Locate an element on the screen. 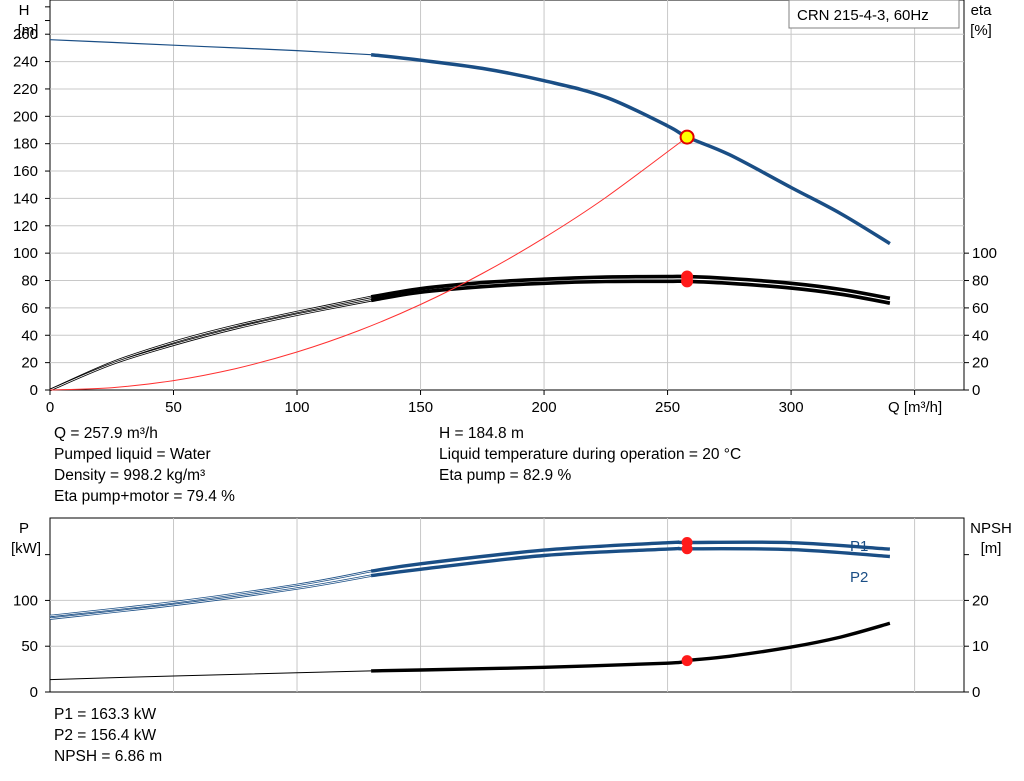 Image resolution: width=1024 pixels, height=781 pixels. duty-point-eta-pump-motor-marker is located at coordinates (687, 281).